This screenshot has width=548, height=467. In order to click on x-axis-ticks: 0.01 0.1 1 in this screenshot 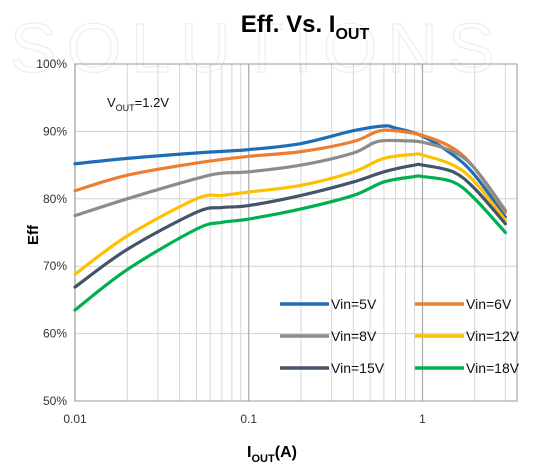, I will do `click(244, 419)`.